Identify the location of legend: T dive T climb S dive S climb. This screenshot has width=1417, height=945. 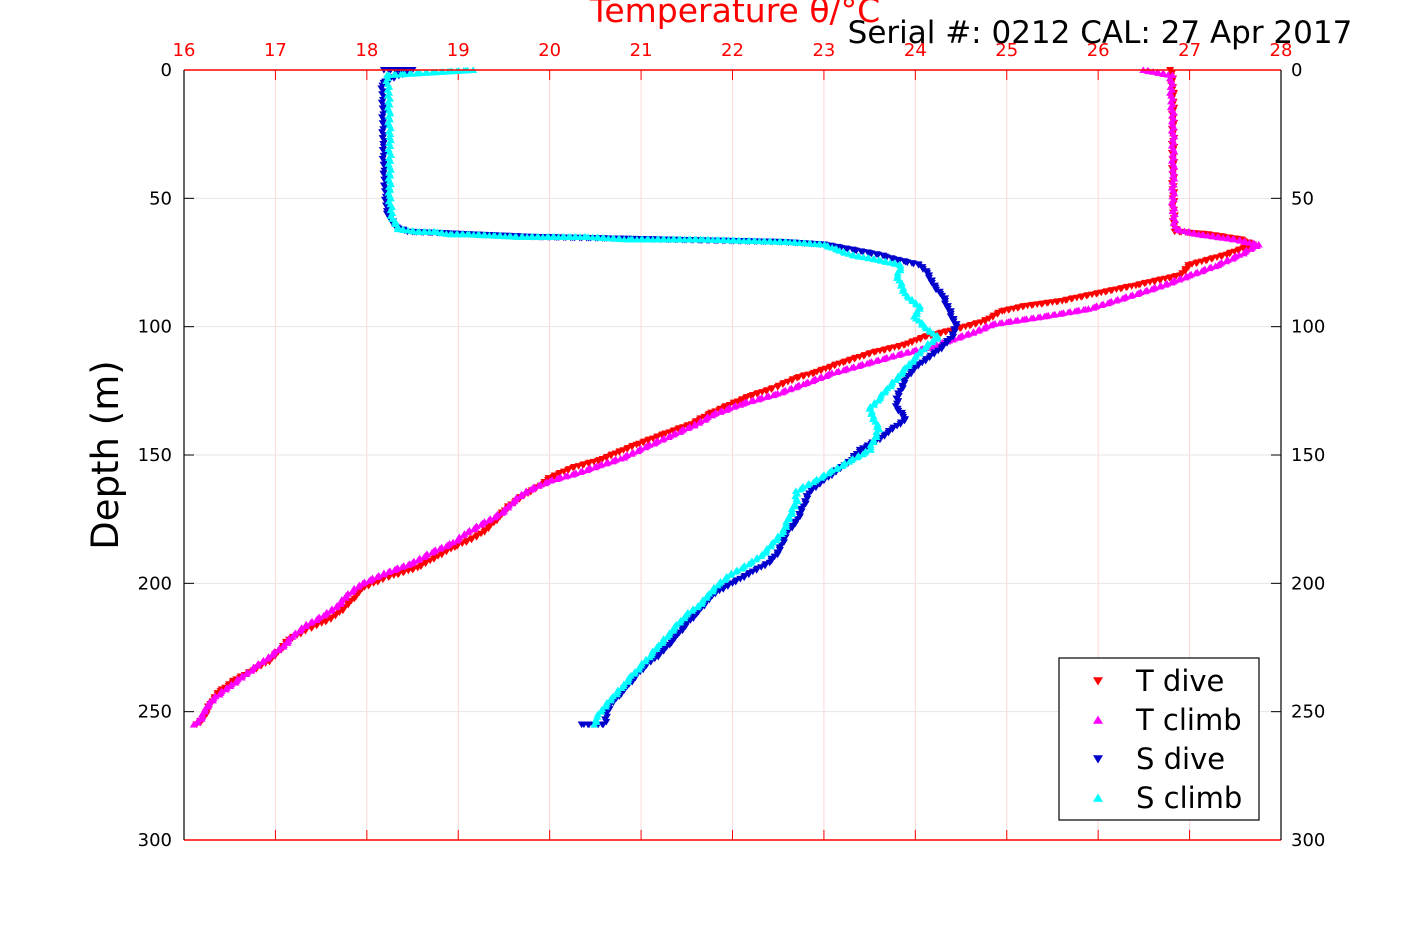
(1159, 739).